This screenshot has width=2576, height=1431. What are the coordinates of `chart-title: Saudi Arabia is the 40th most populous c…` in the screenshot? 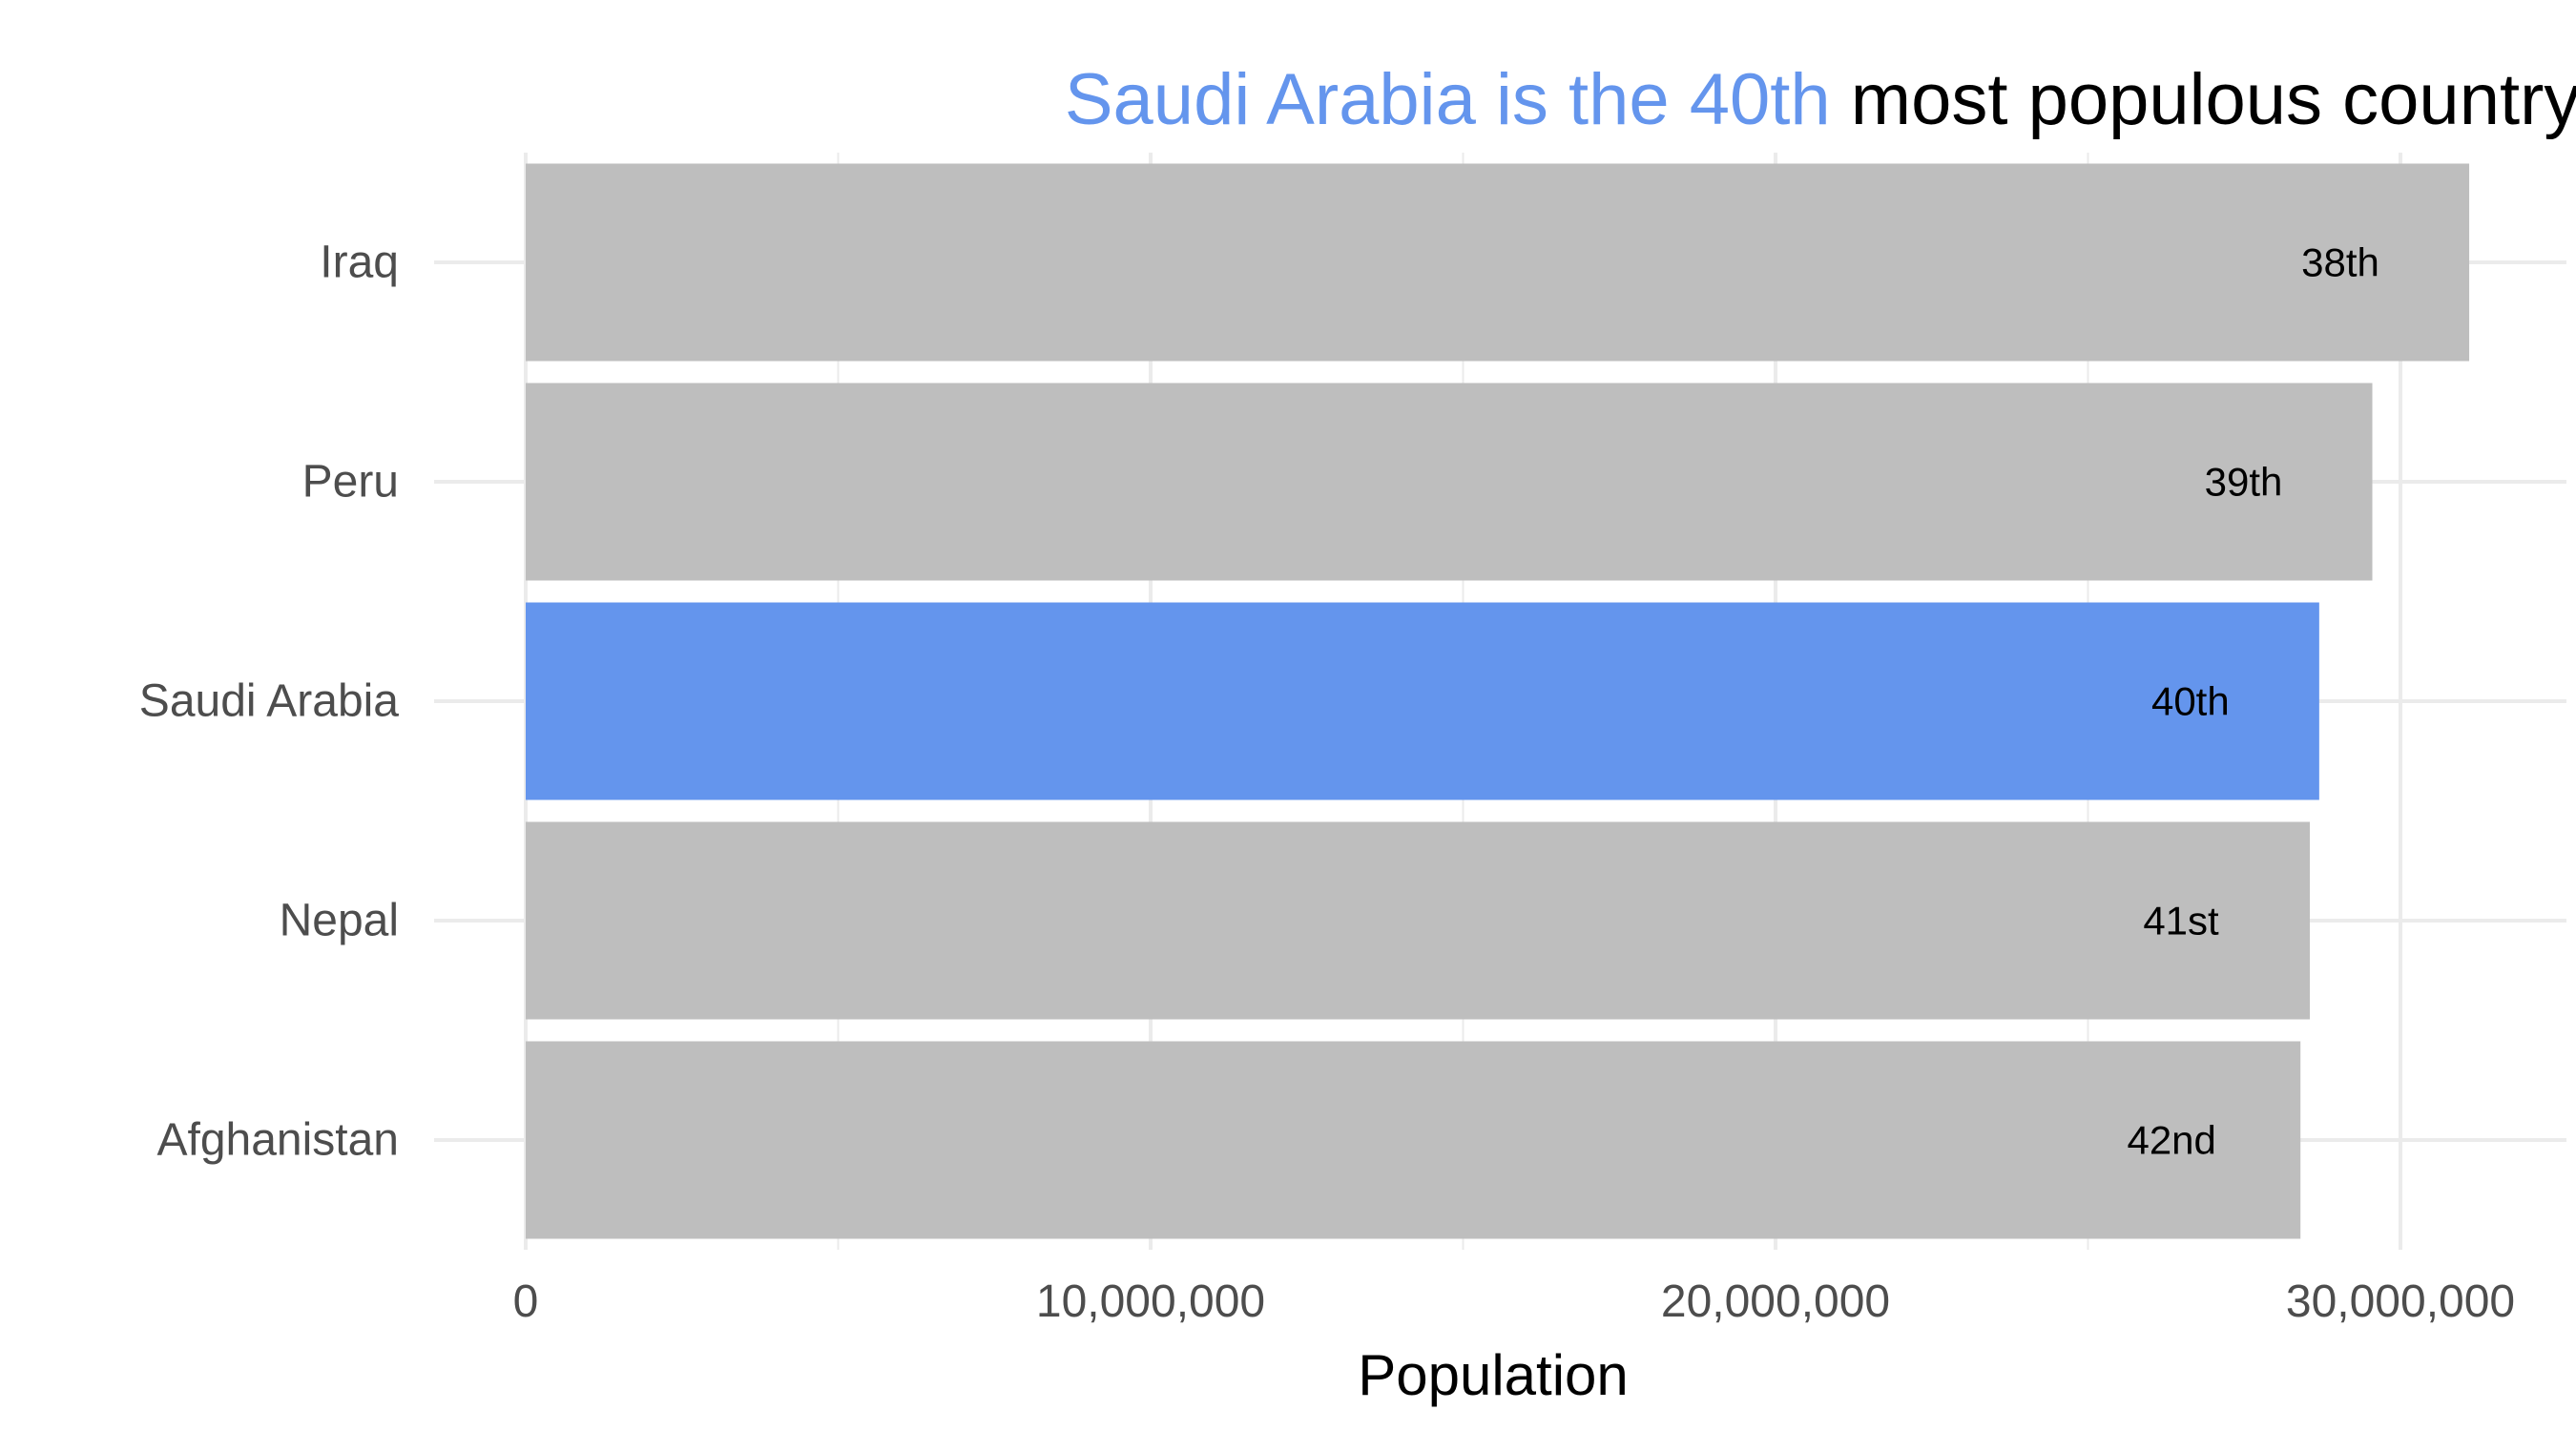 It's located at (1820, 99).